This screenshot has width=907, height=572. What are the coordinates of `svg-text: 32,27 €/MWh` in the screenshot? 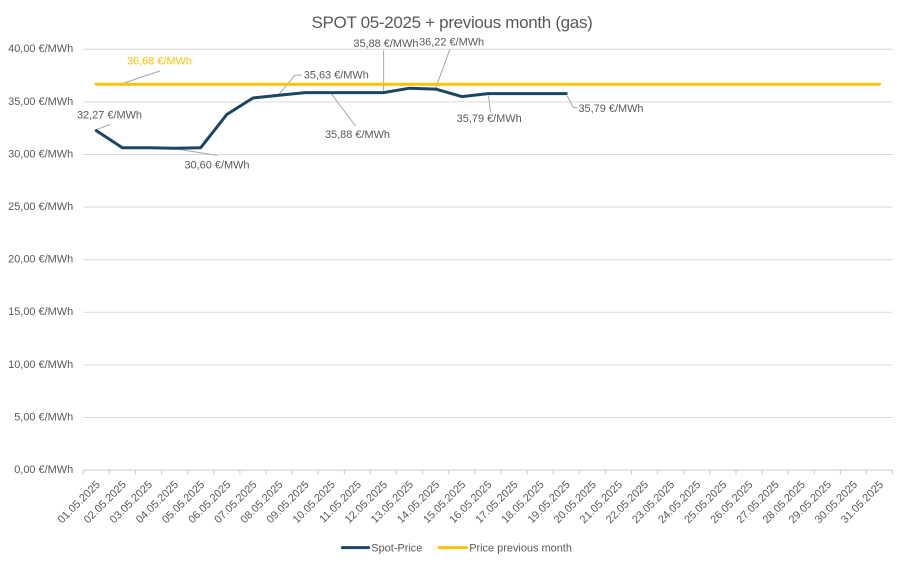 It's located at (109, 116).